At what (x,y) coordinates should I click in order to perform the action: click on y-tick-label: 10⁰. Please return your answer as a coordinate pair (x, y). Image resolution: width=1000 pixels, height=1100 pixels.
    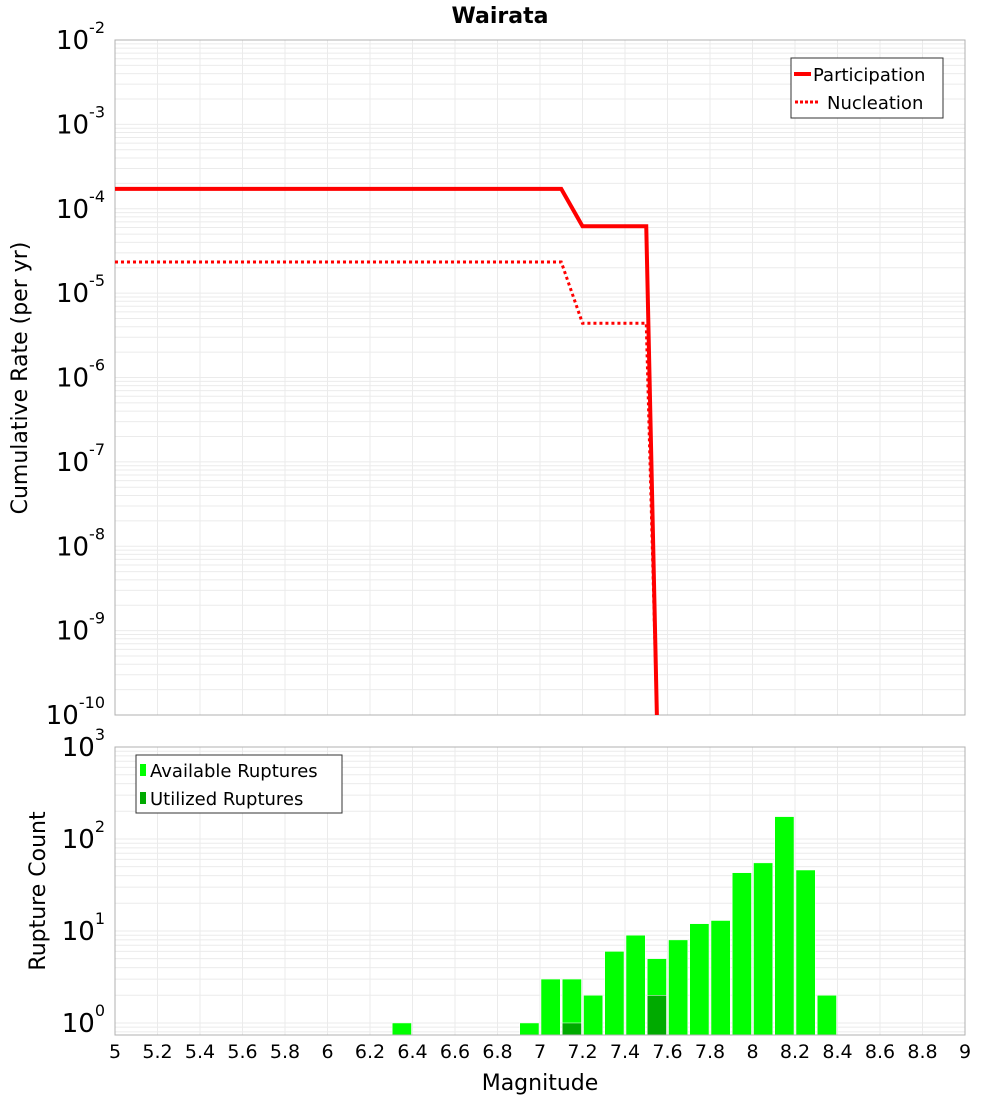
    Looking at the image, I should click on (83, 1020).